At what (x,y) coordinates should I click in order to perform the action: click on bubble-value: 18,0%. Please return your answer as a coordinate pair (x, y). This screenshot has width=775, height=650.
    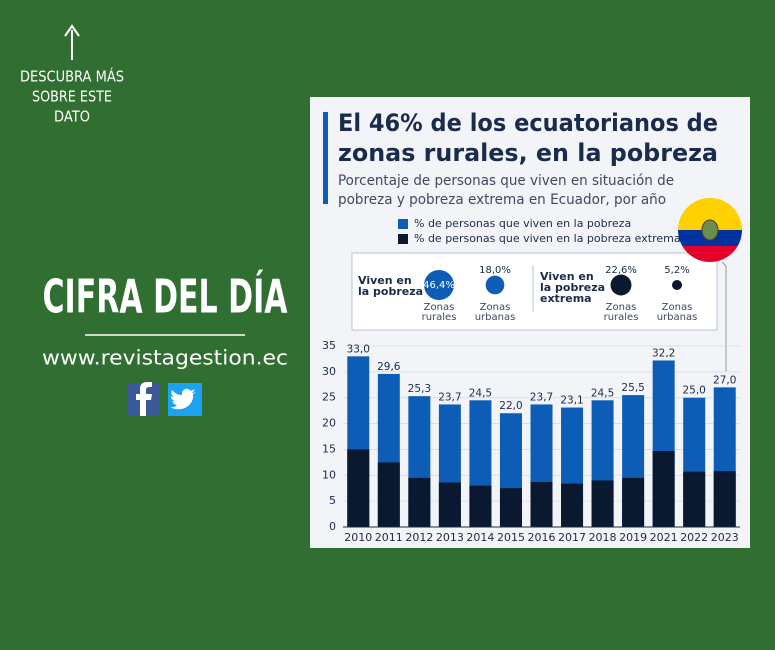
    Looking at the image, I should click on (495, 270).